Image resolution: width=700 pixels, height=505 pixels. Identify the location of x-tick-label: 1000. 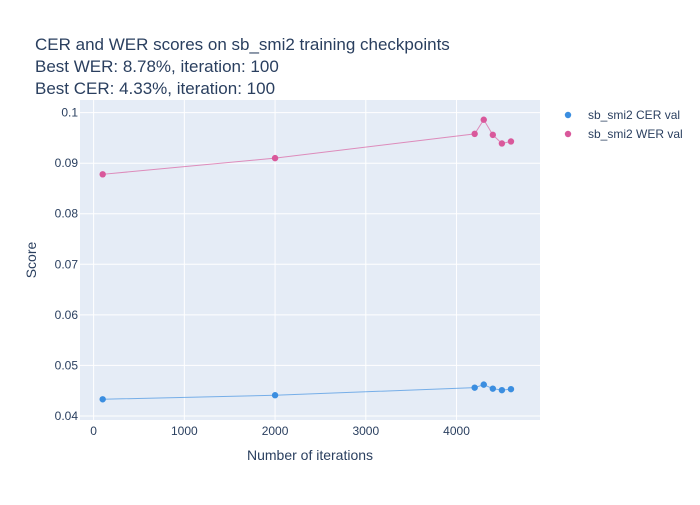
(184, 431).